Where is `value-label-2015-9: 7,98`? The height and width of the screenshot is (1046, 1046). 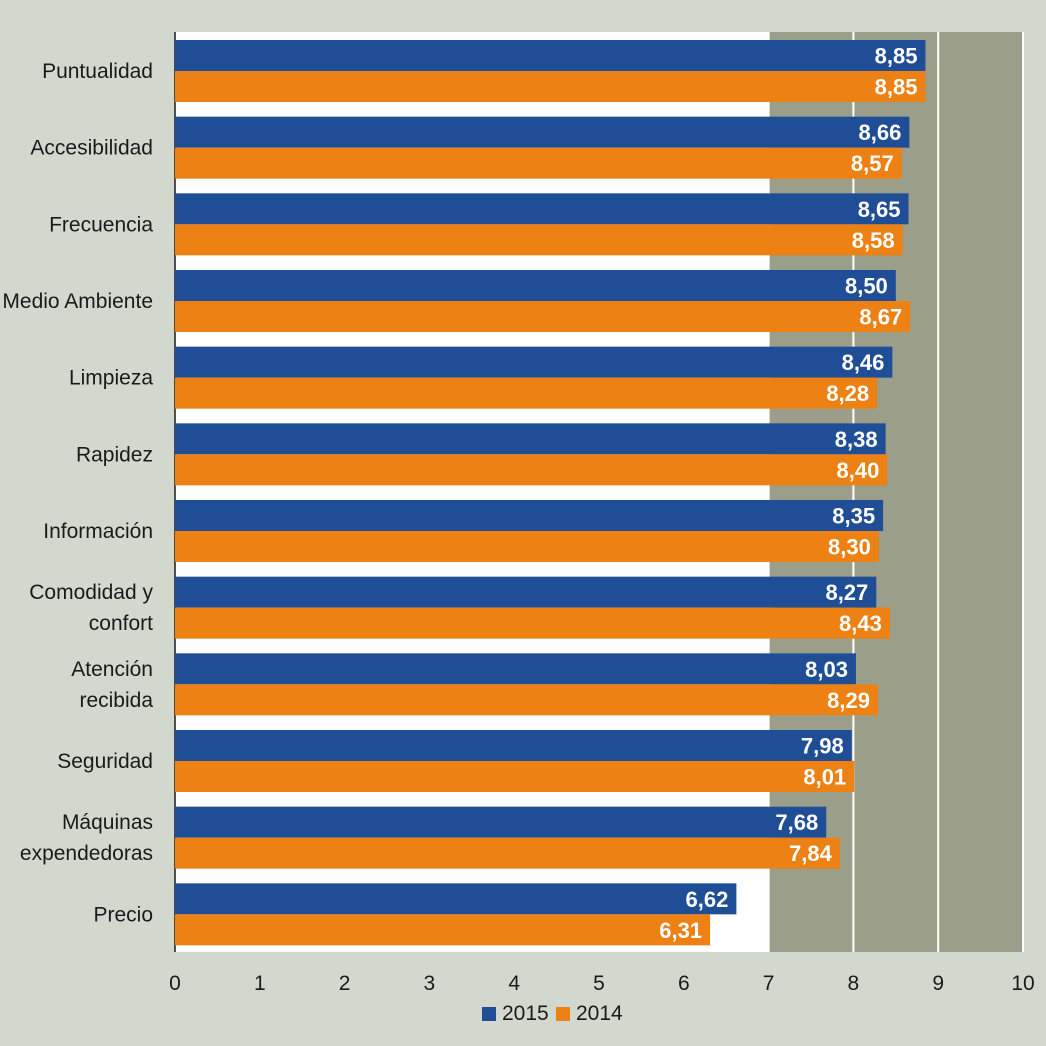
value-label-2015-9: 7,98 is located at coordinates (822, 746).